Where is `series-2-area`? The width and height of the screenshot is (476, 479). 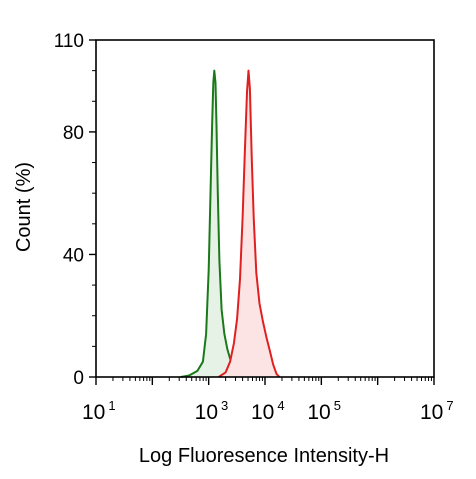
series-2-area is located at coordinates (249, 223).